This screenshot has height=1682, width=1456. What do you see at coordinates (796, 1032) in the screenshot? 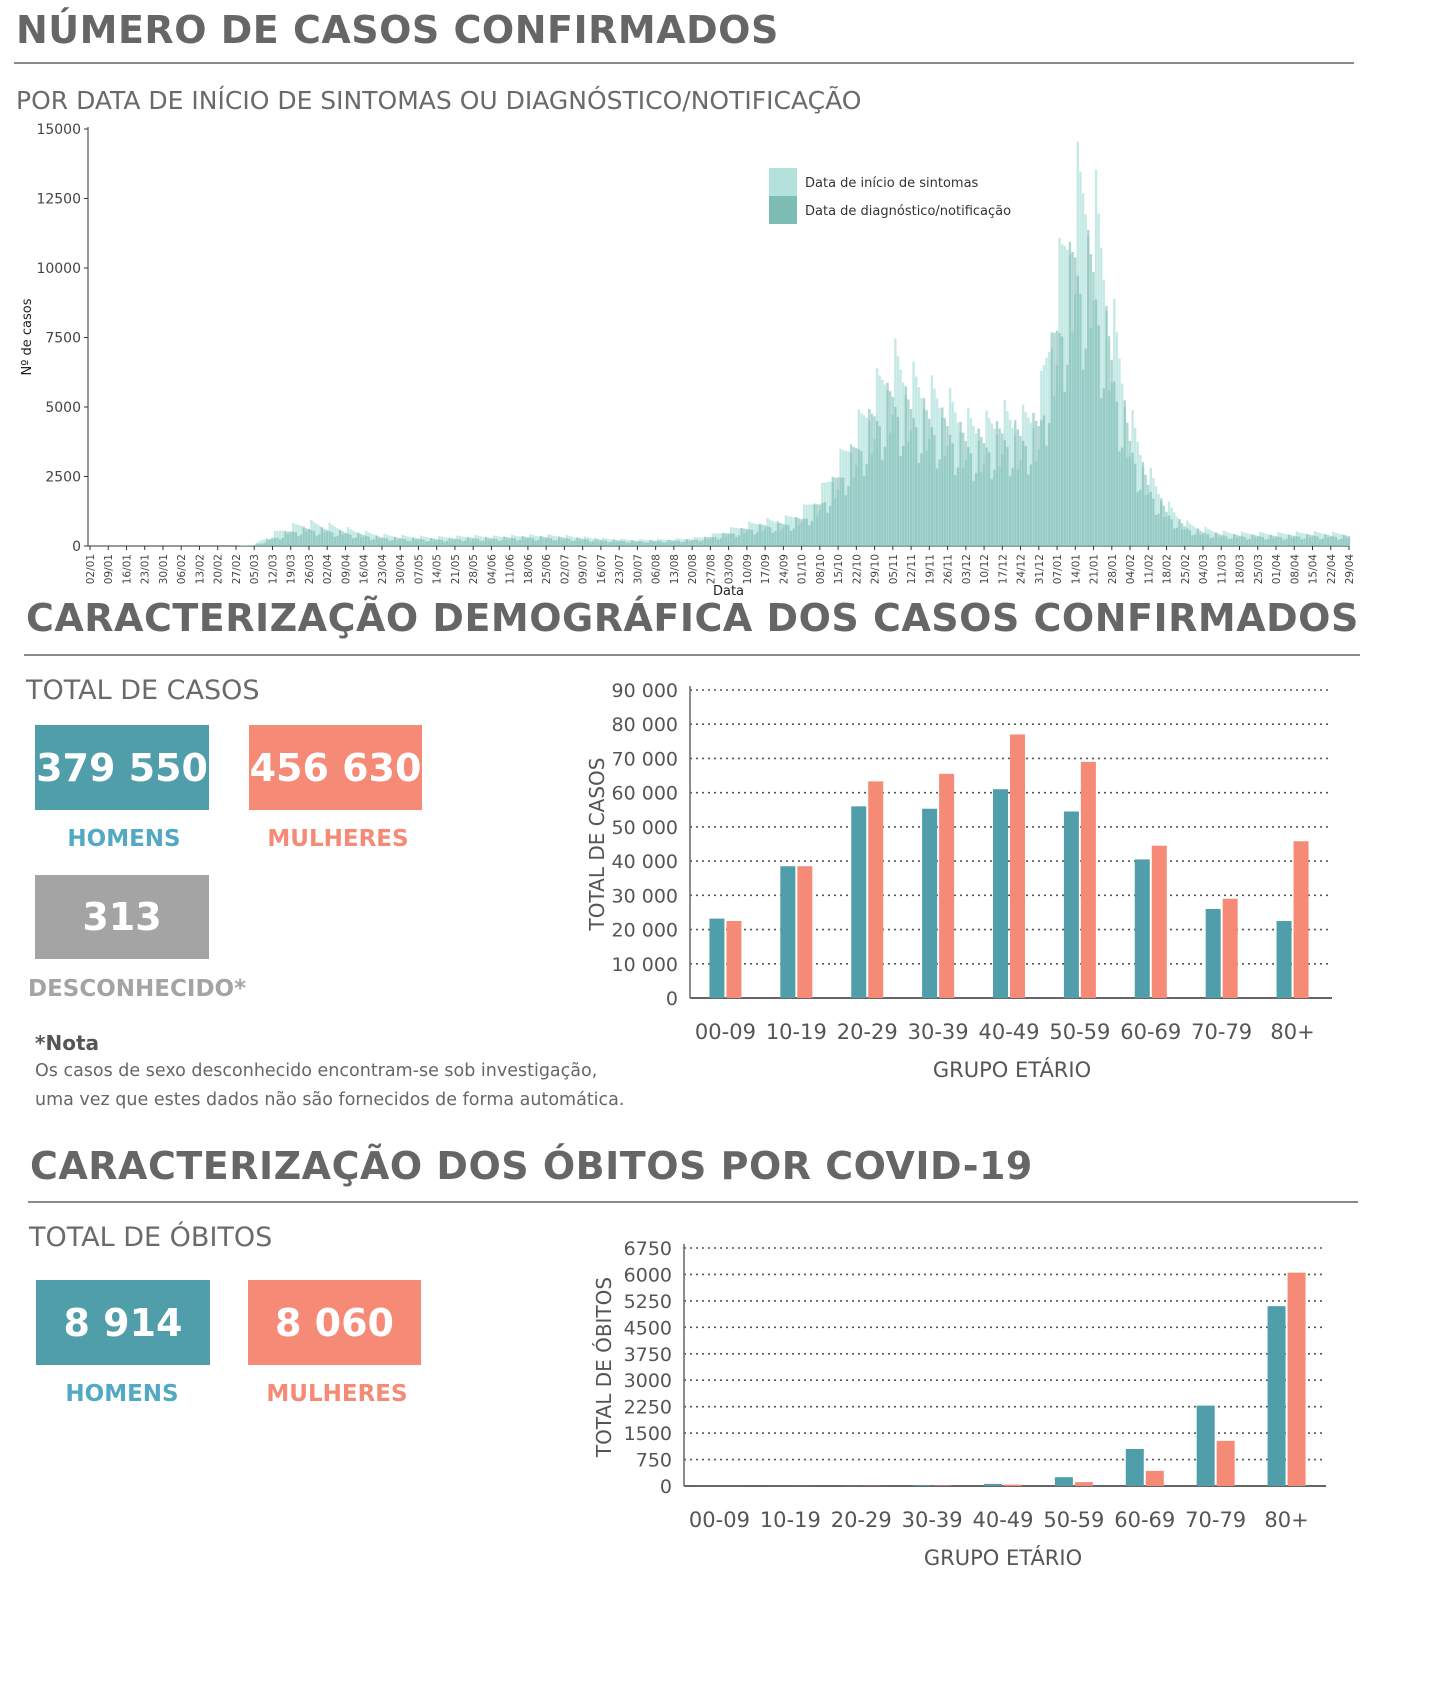
I see `x-tick-label: 10-19` at bounding box center [796, 1032].